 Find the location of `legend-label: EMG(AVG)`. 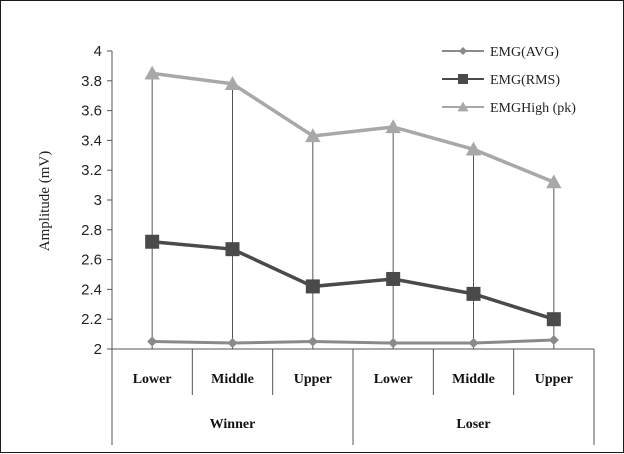

legend-label: EMG(AVG) is located at coordinates (524, 52).